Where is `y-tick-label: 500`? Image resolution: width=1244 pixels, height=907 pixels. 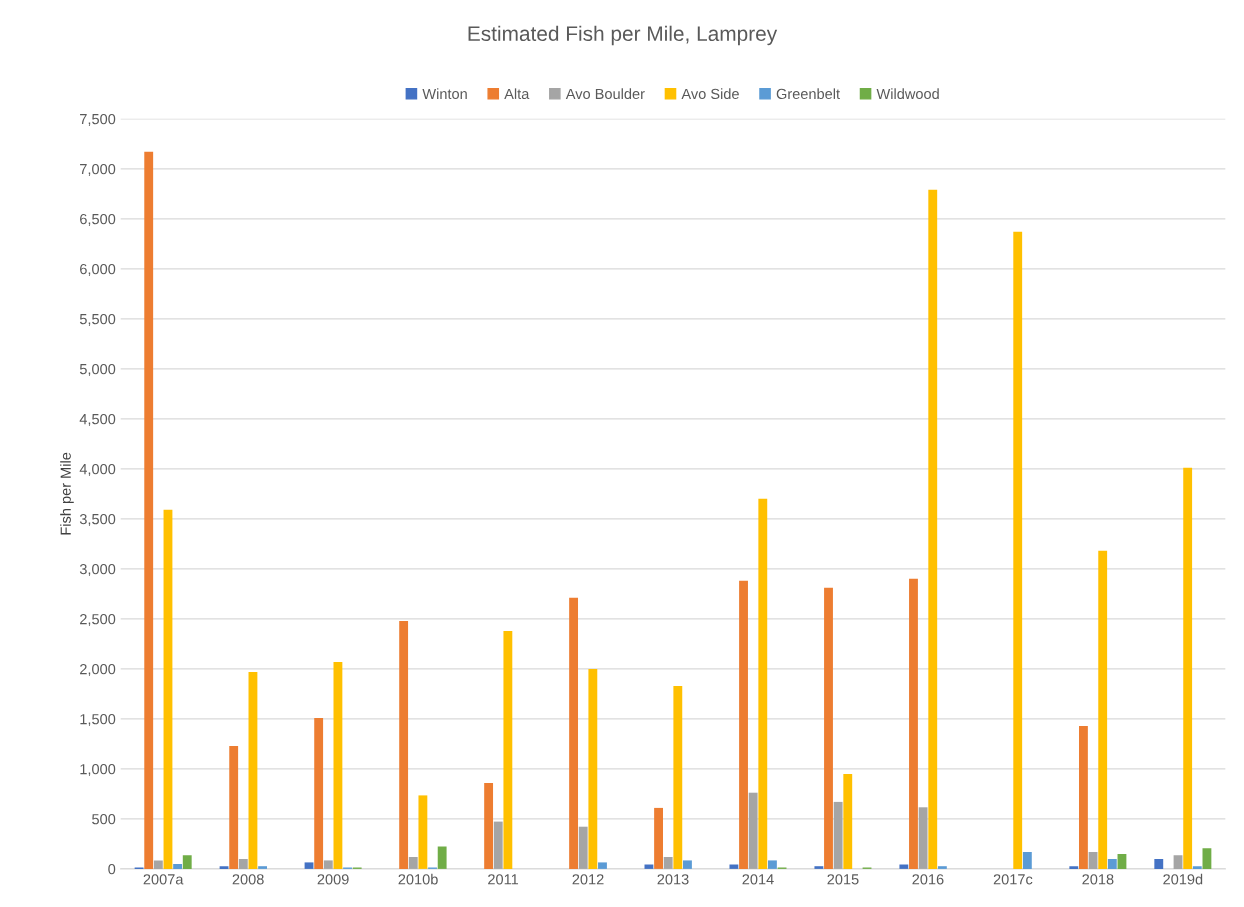
y-tick-label: 500 is located at coordinates (104, 819).